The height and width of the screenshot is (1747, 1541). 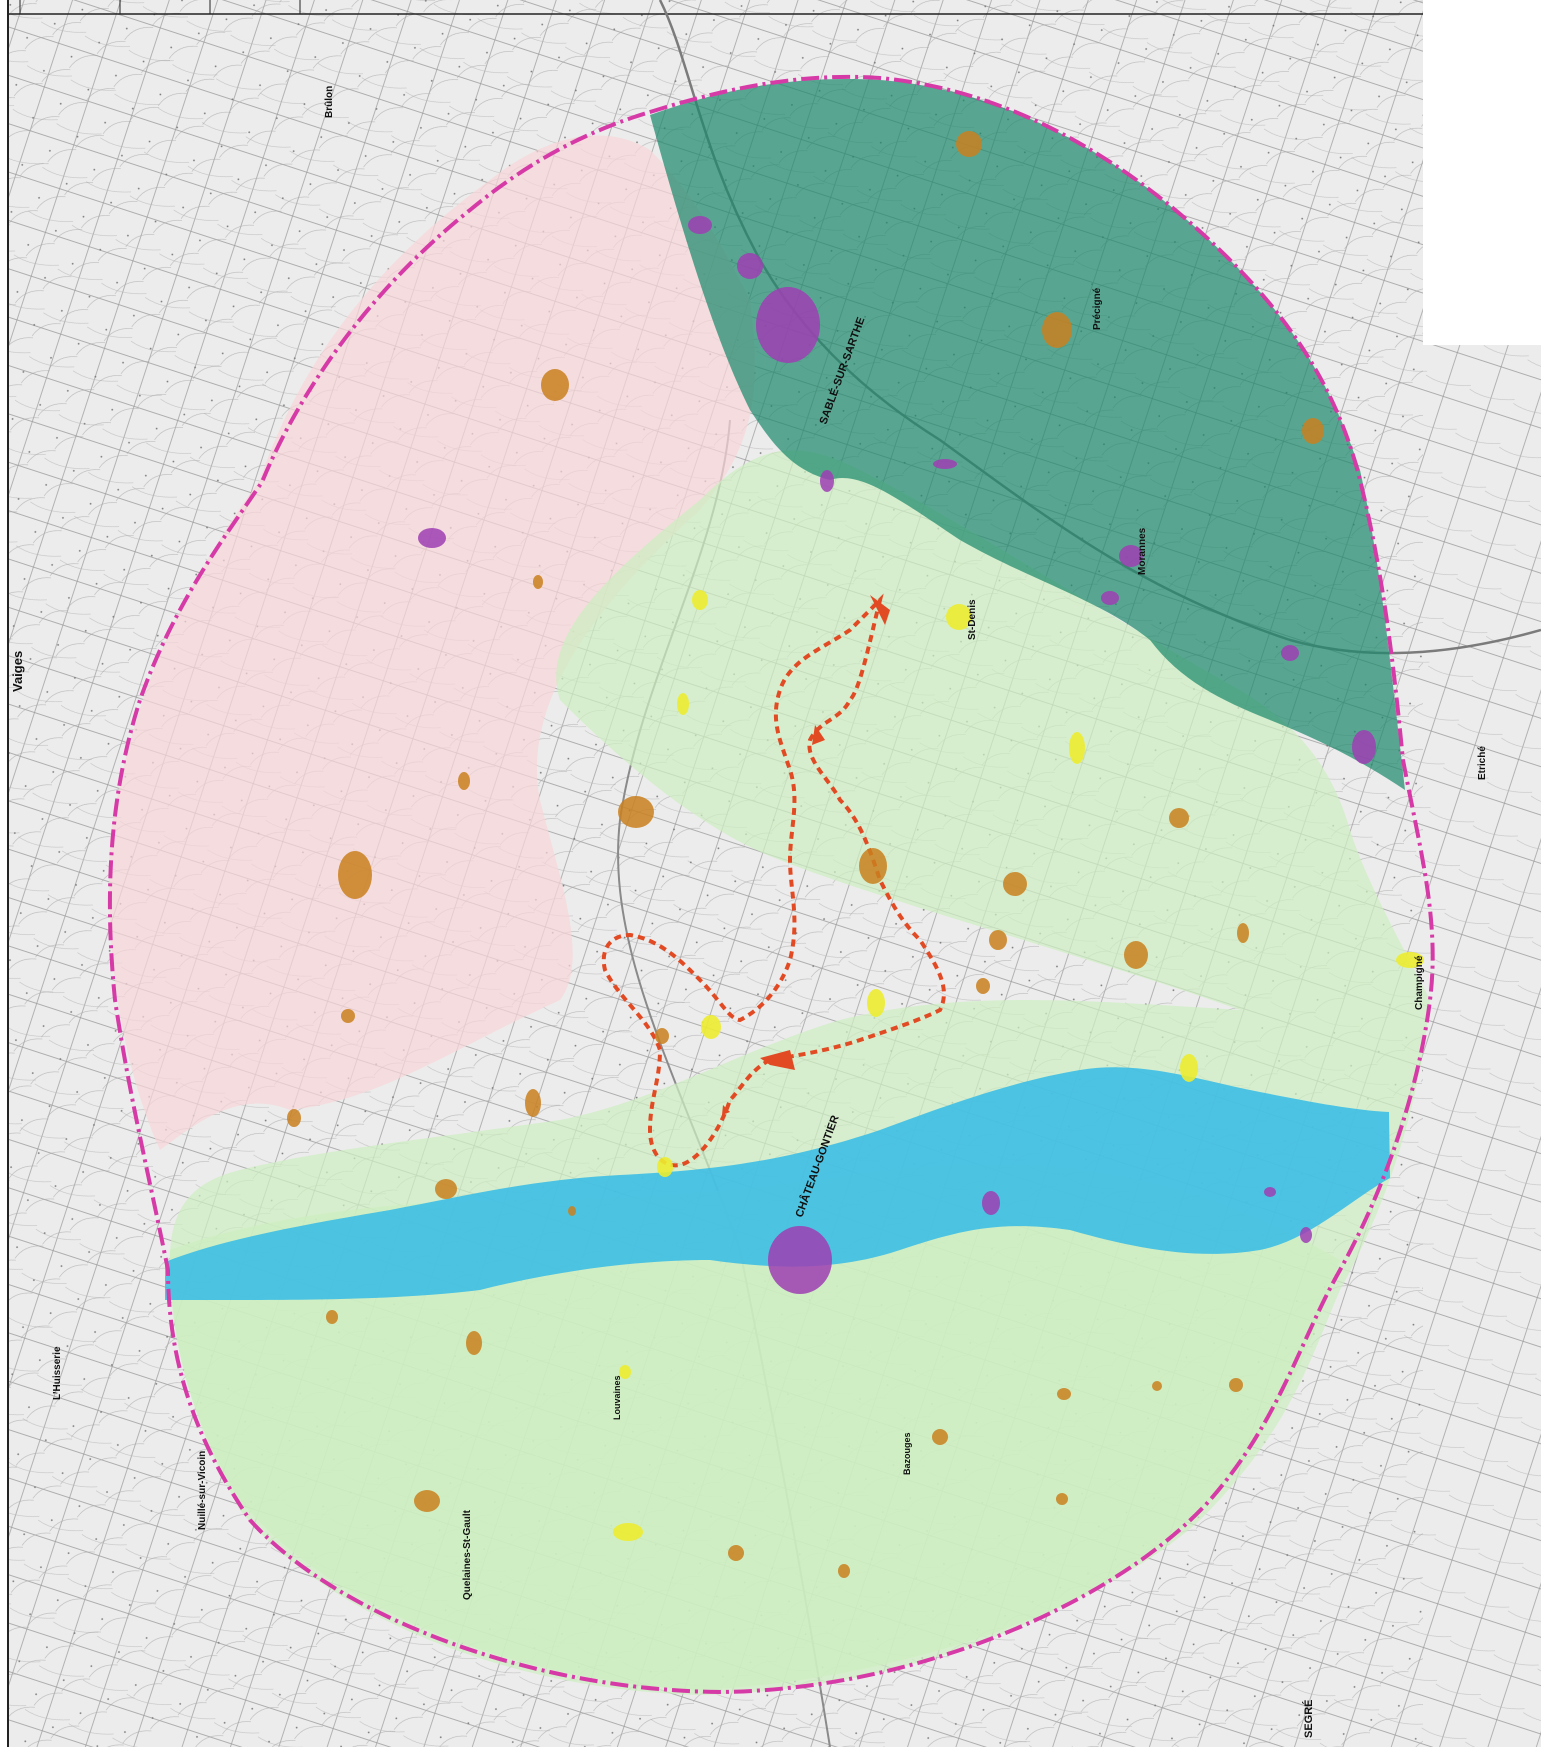 I want to click on place-label-precigne: Précigné, so click(x=1097, y=308).